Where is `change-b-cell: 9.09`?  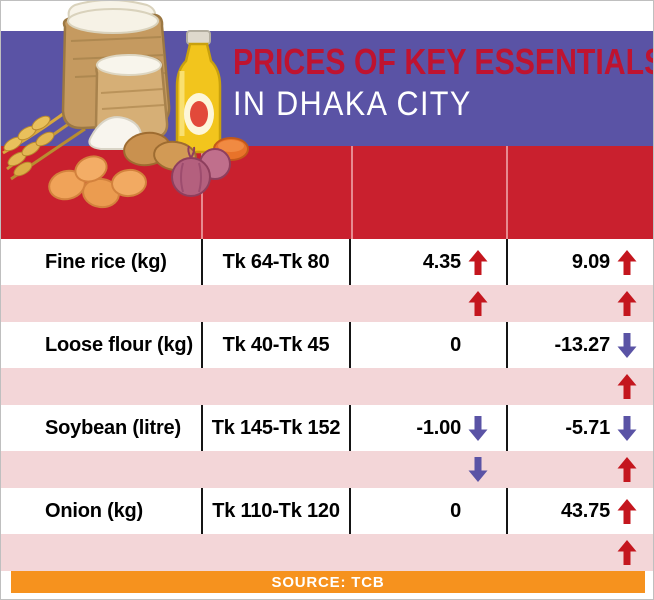 change-b-cell: 9.09 is located at coordinates (575, 262).